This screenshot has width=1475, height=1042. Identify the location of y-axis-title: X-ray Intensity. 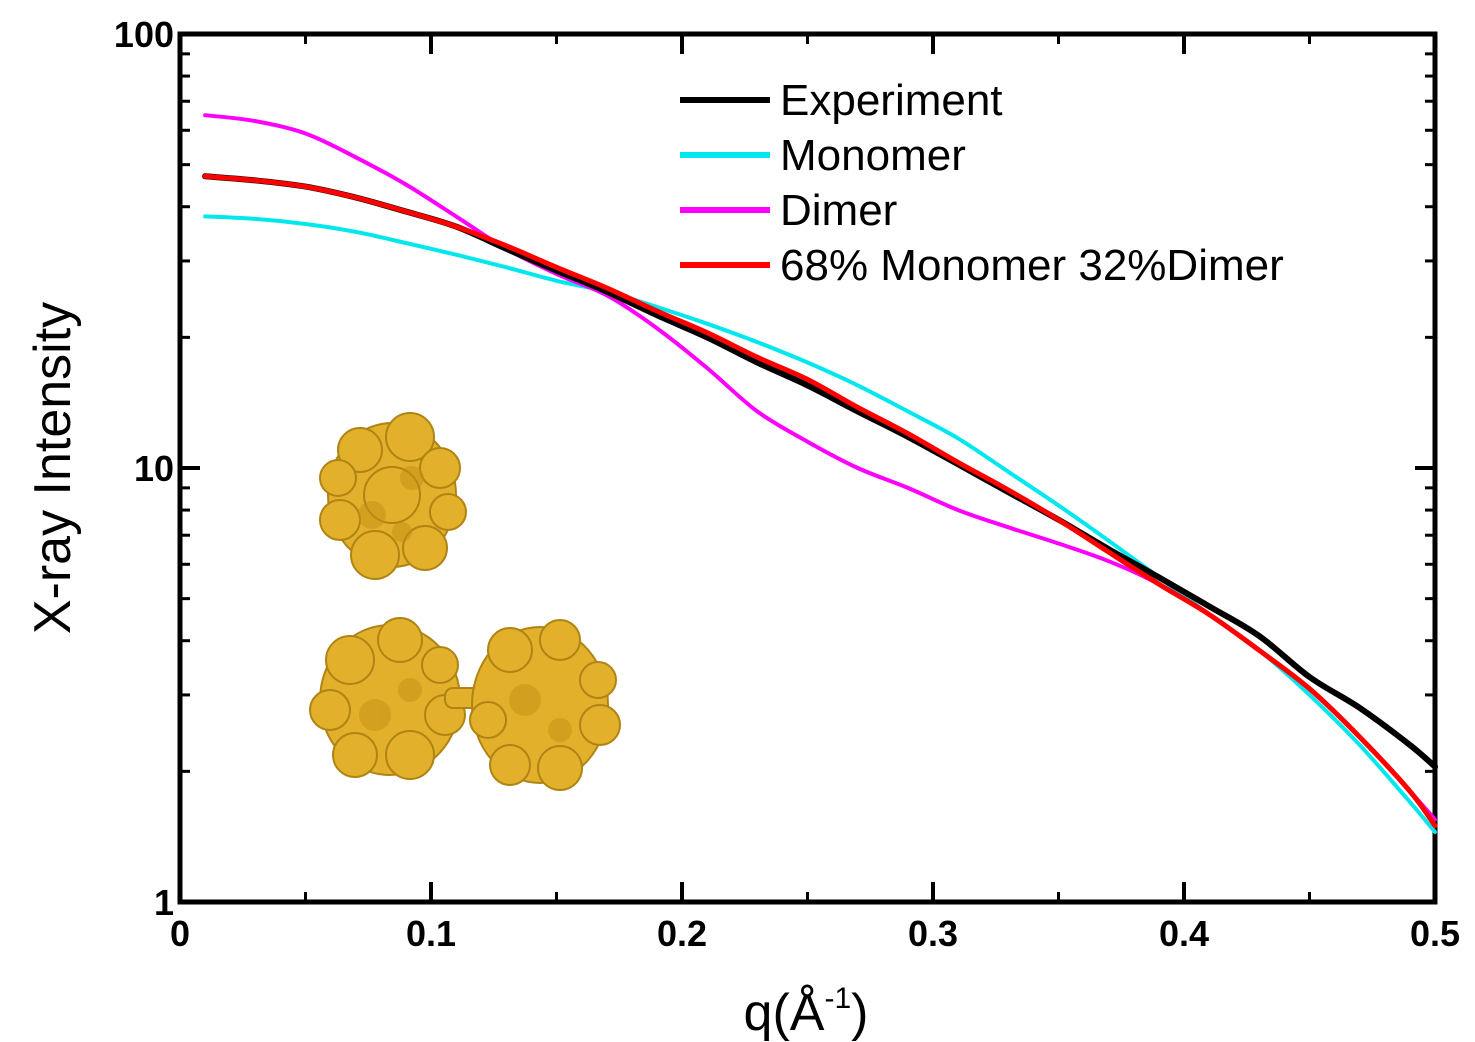
(53, 468).